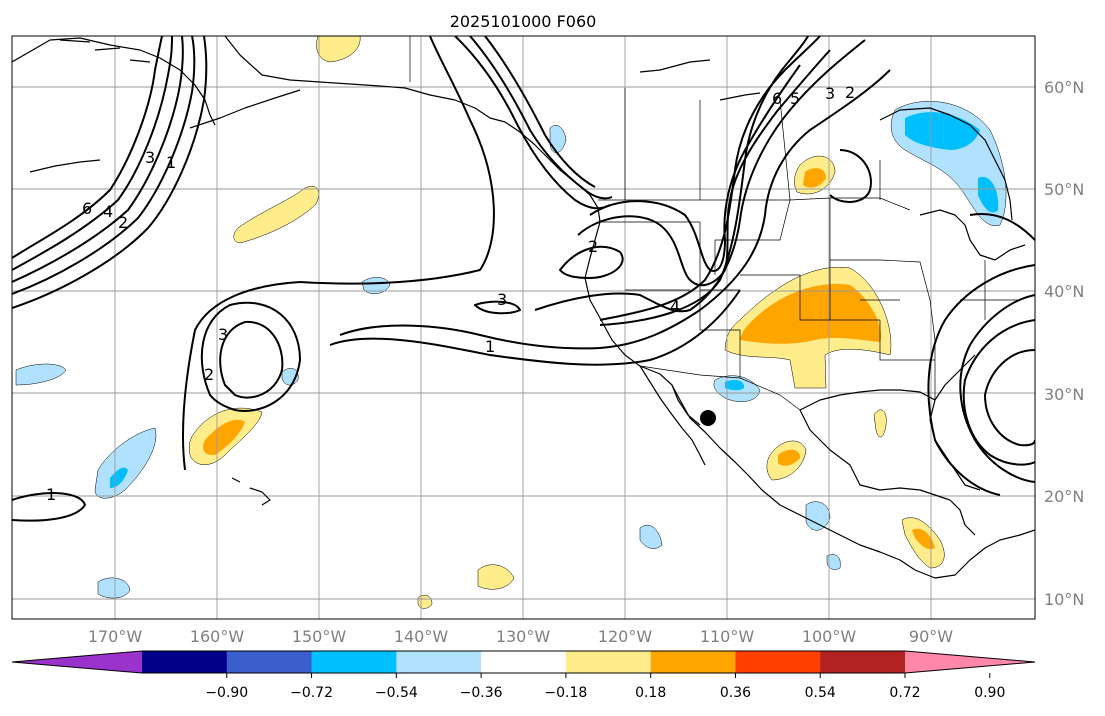 The height and width of the screenshot is (716, 1105). Describe the element at coordinates (820, 693) in the screenshot. I see `colorbar-tick-label: 0.54` at that location.